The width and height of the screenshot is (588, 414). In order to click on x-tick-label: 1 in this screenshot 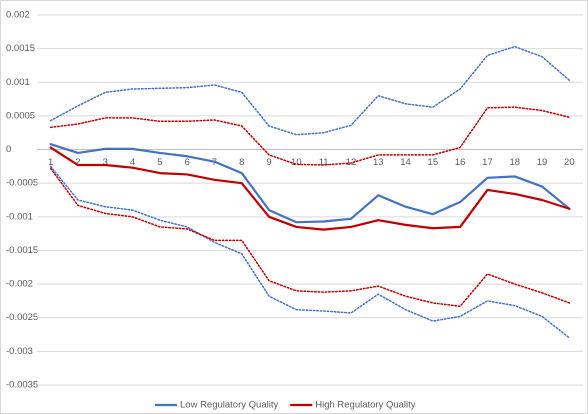, I will do `click(50, 162)`.